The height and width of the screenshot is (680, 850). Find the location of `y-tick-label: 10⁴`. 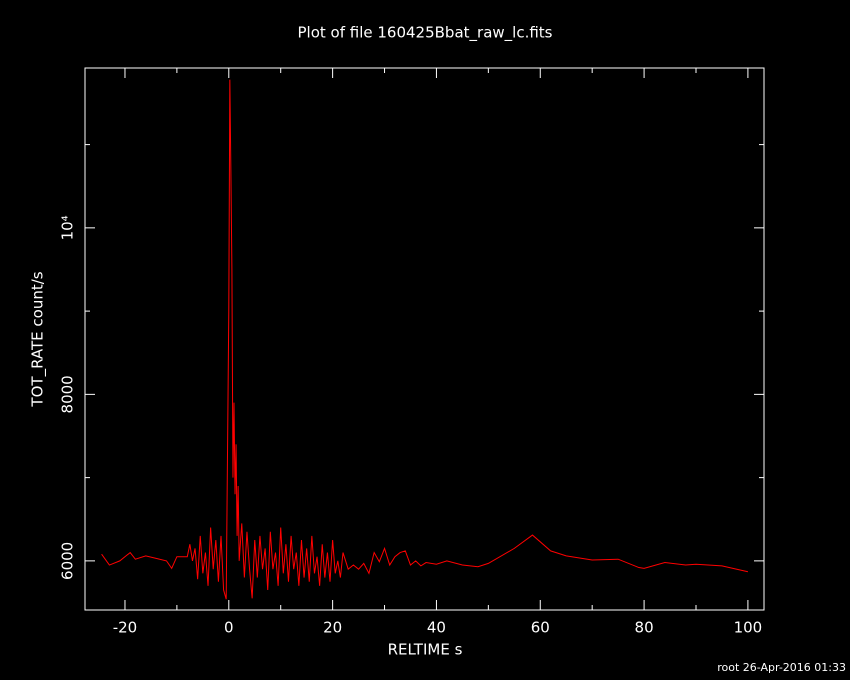

y-tick-label: 10⁴ is located at coordinates (68, 227).